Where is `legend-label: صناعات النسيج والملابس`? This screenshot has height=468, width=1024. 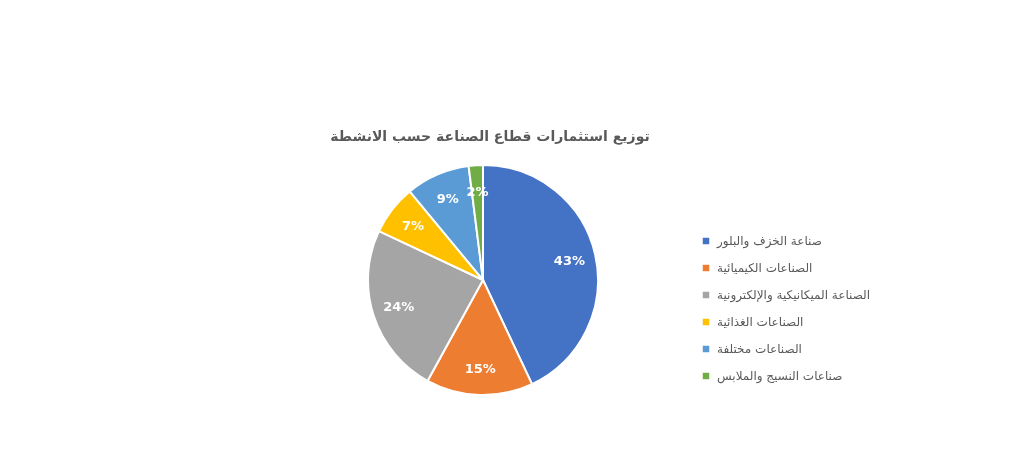 legend-label: صناعات النسيج والملابس is located at coordinates (780, 376).